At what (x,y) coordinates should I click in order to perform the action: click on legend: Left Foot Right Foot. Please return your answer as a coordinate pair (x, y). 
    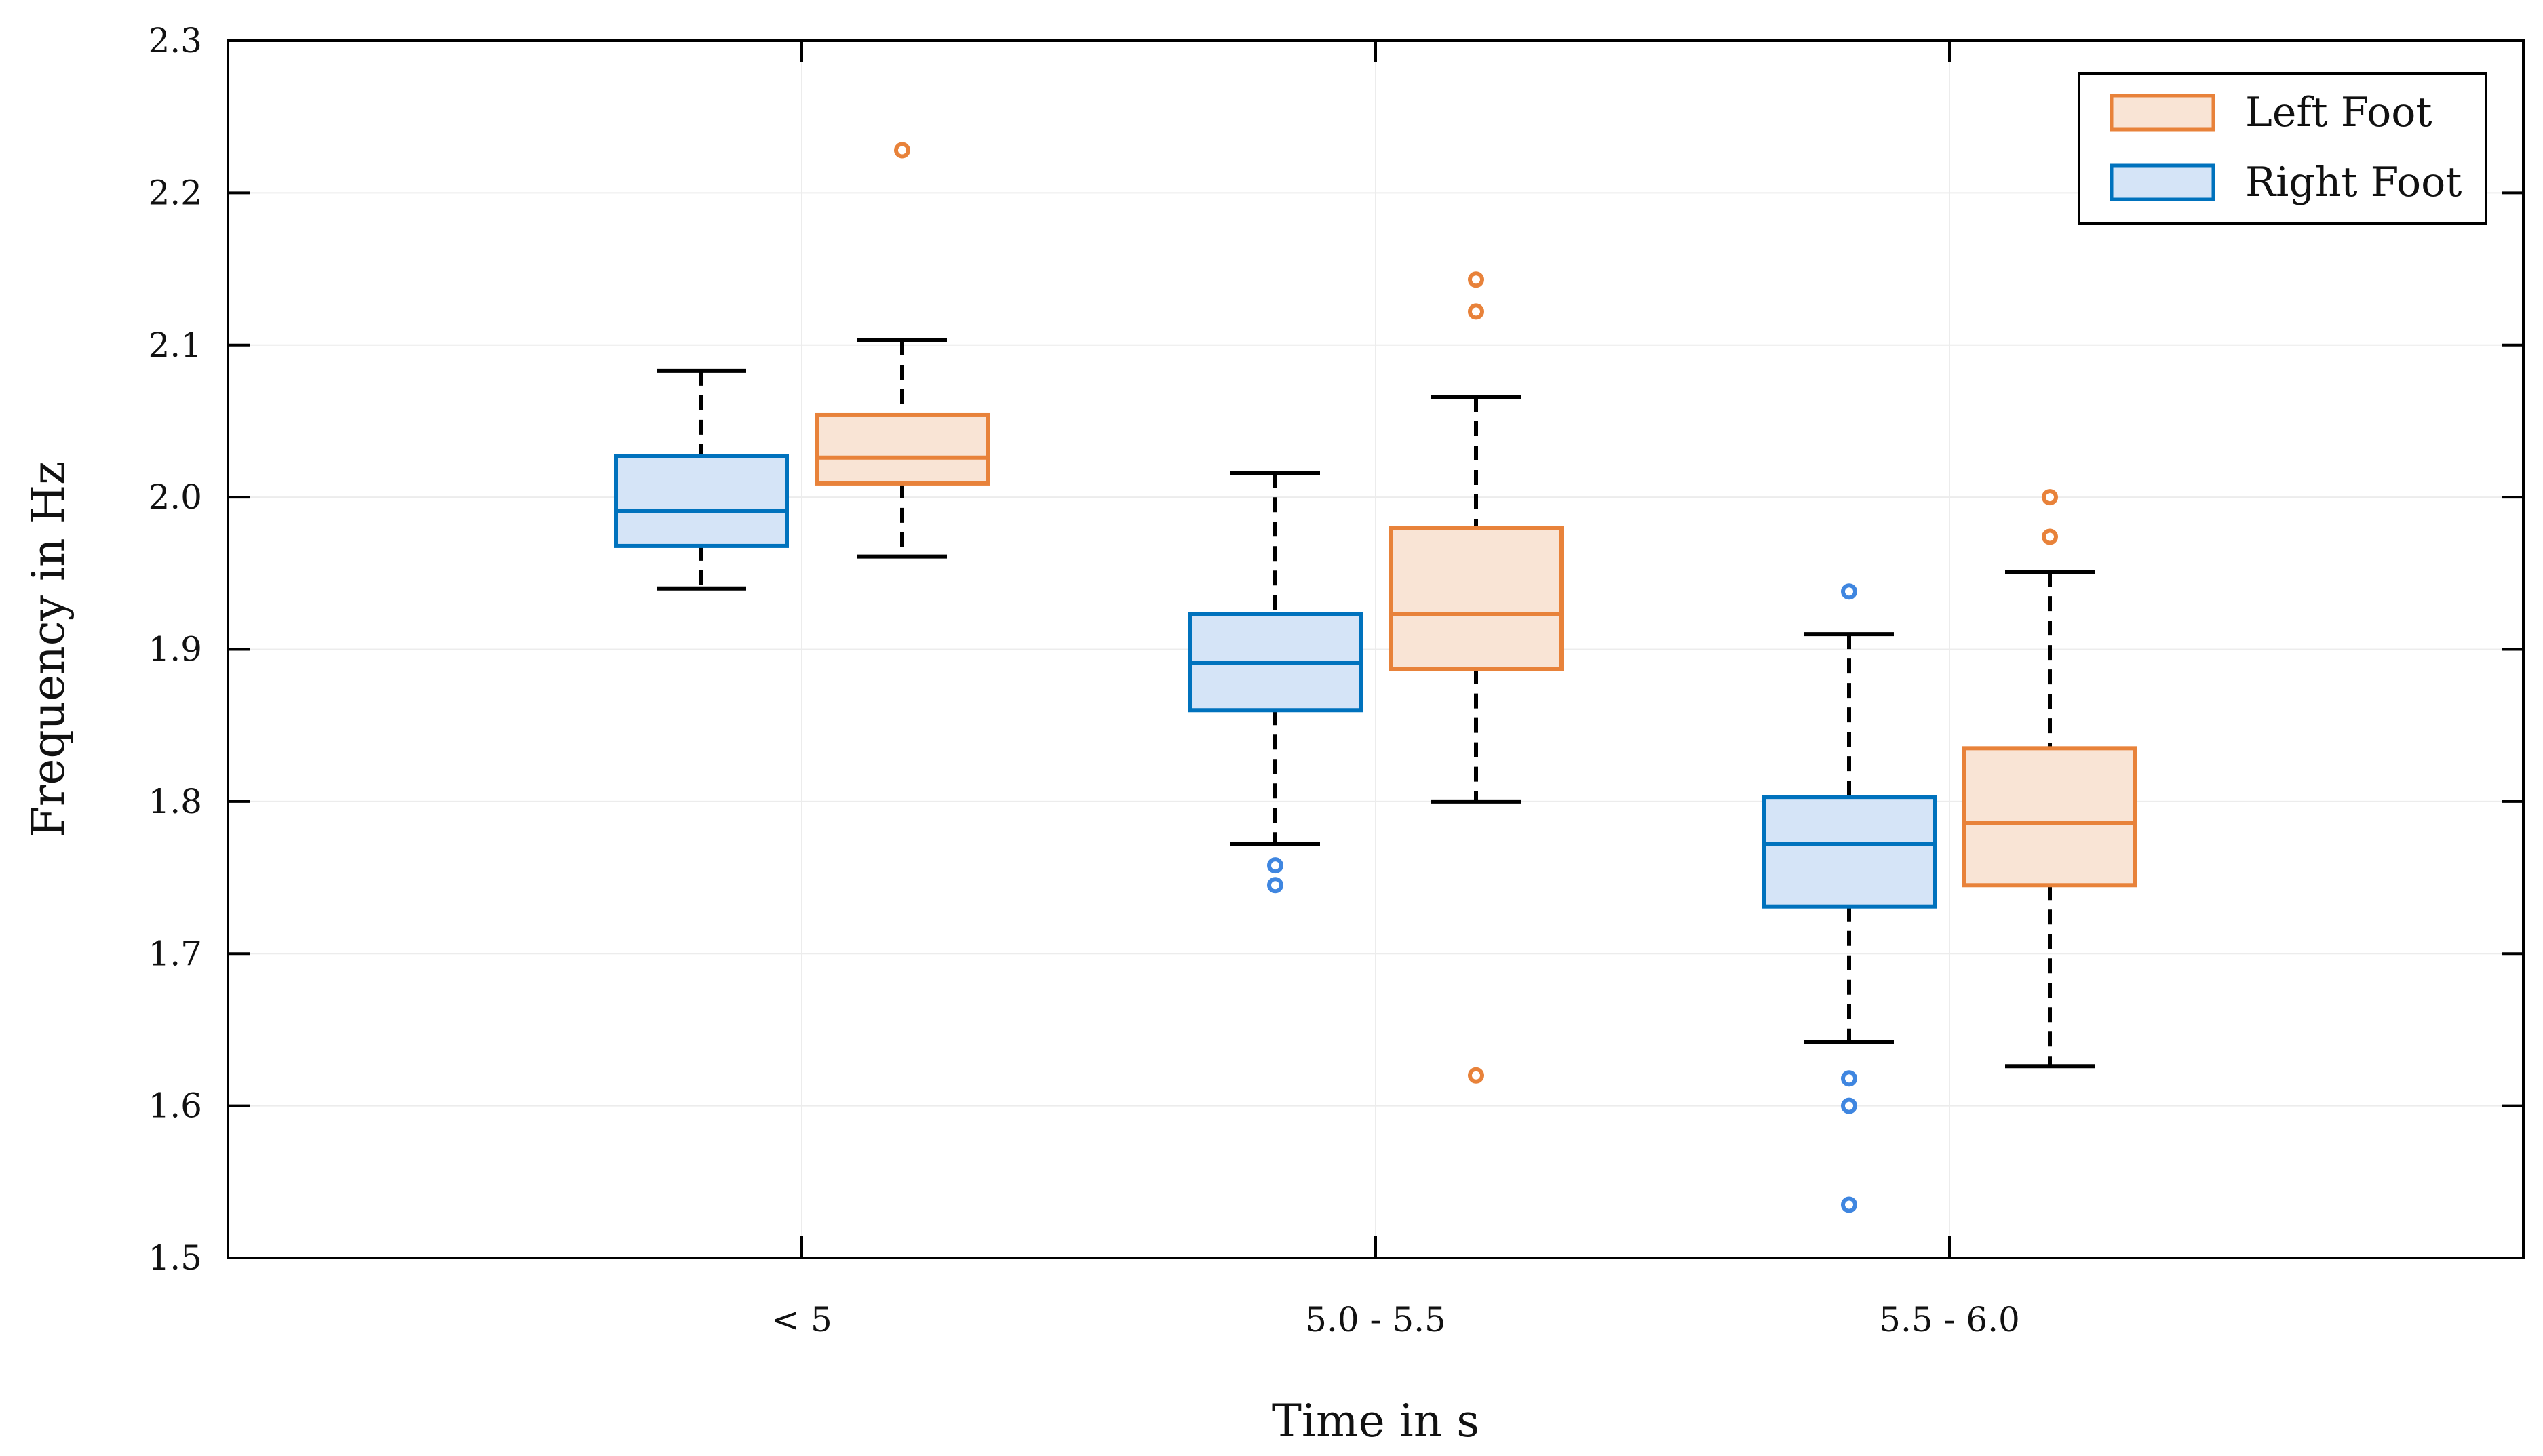
    Looking at the image, I should click on (2282, 148).